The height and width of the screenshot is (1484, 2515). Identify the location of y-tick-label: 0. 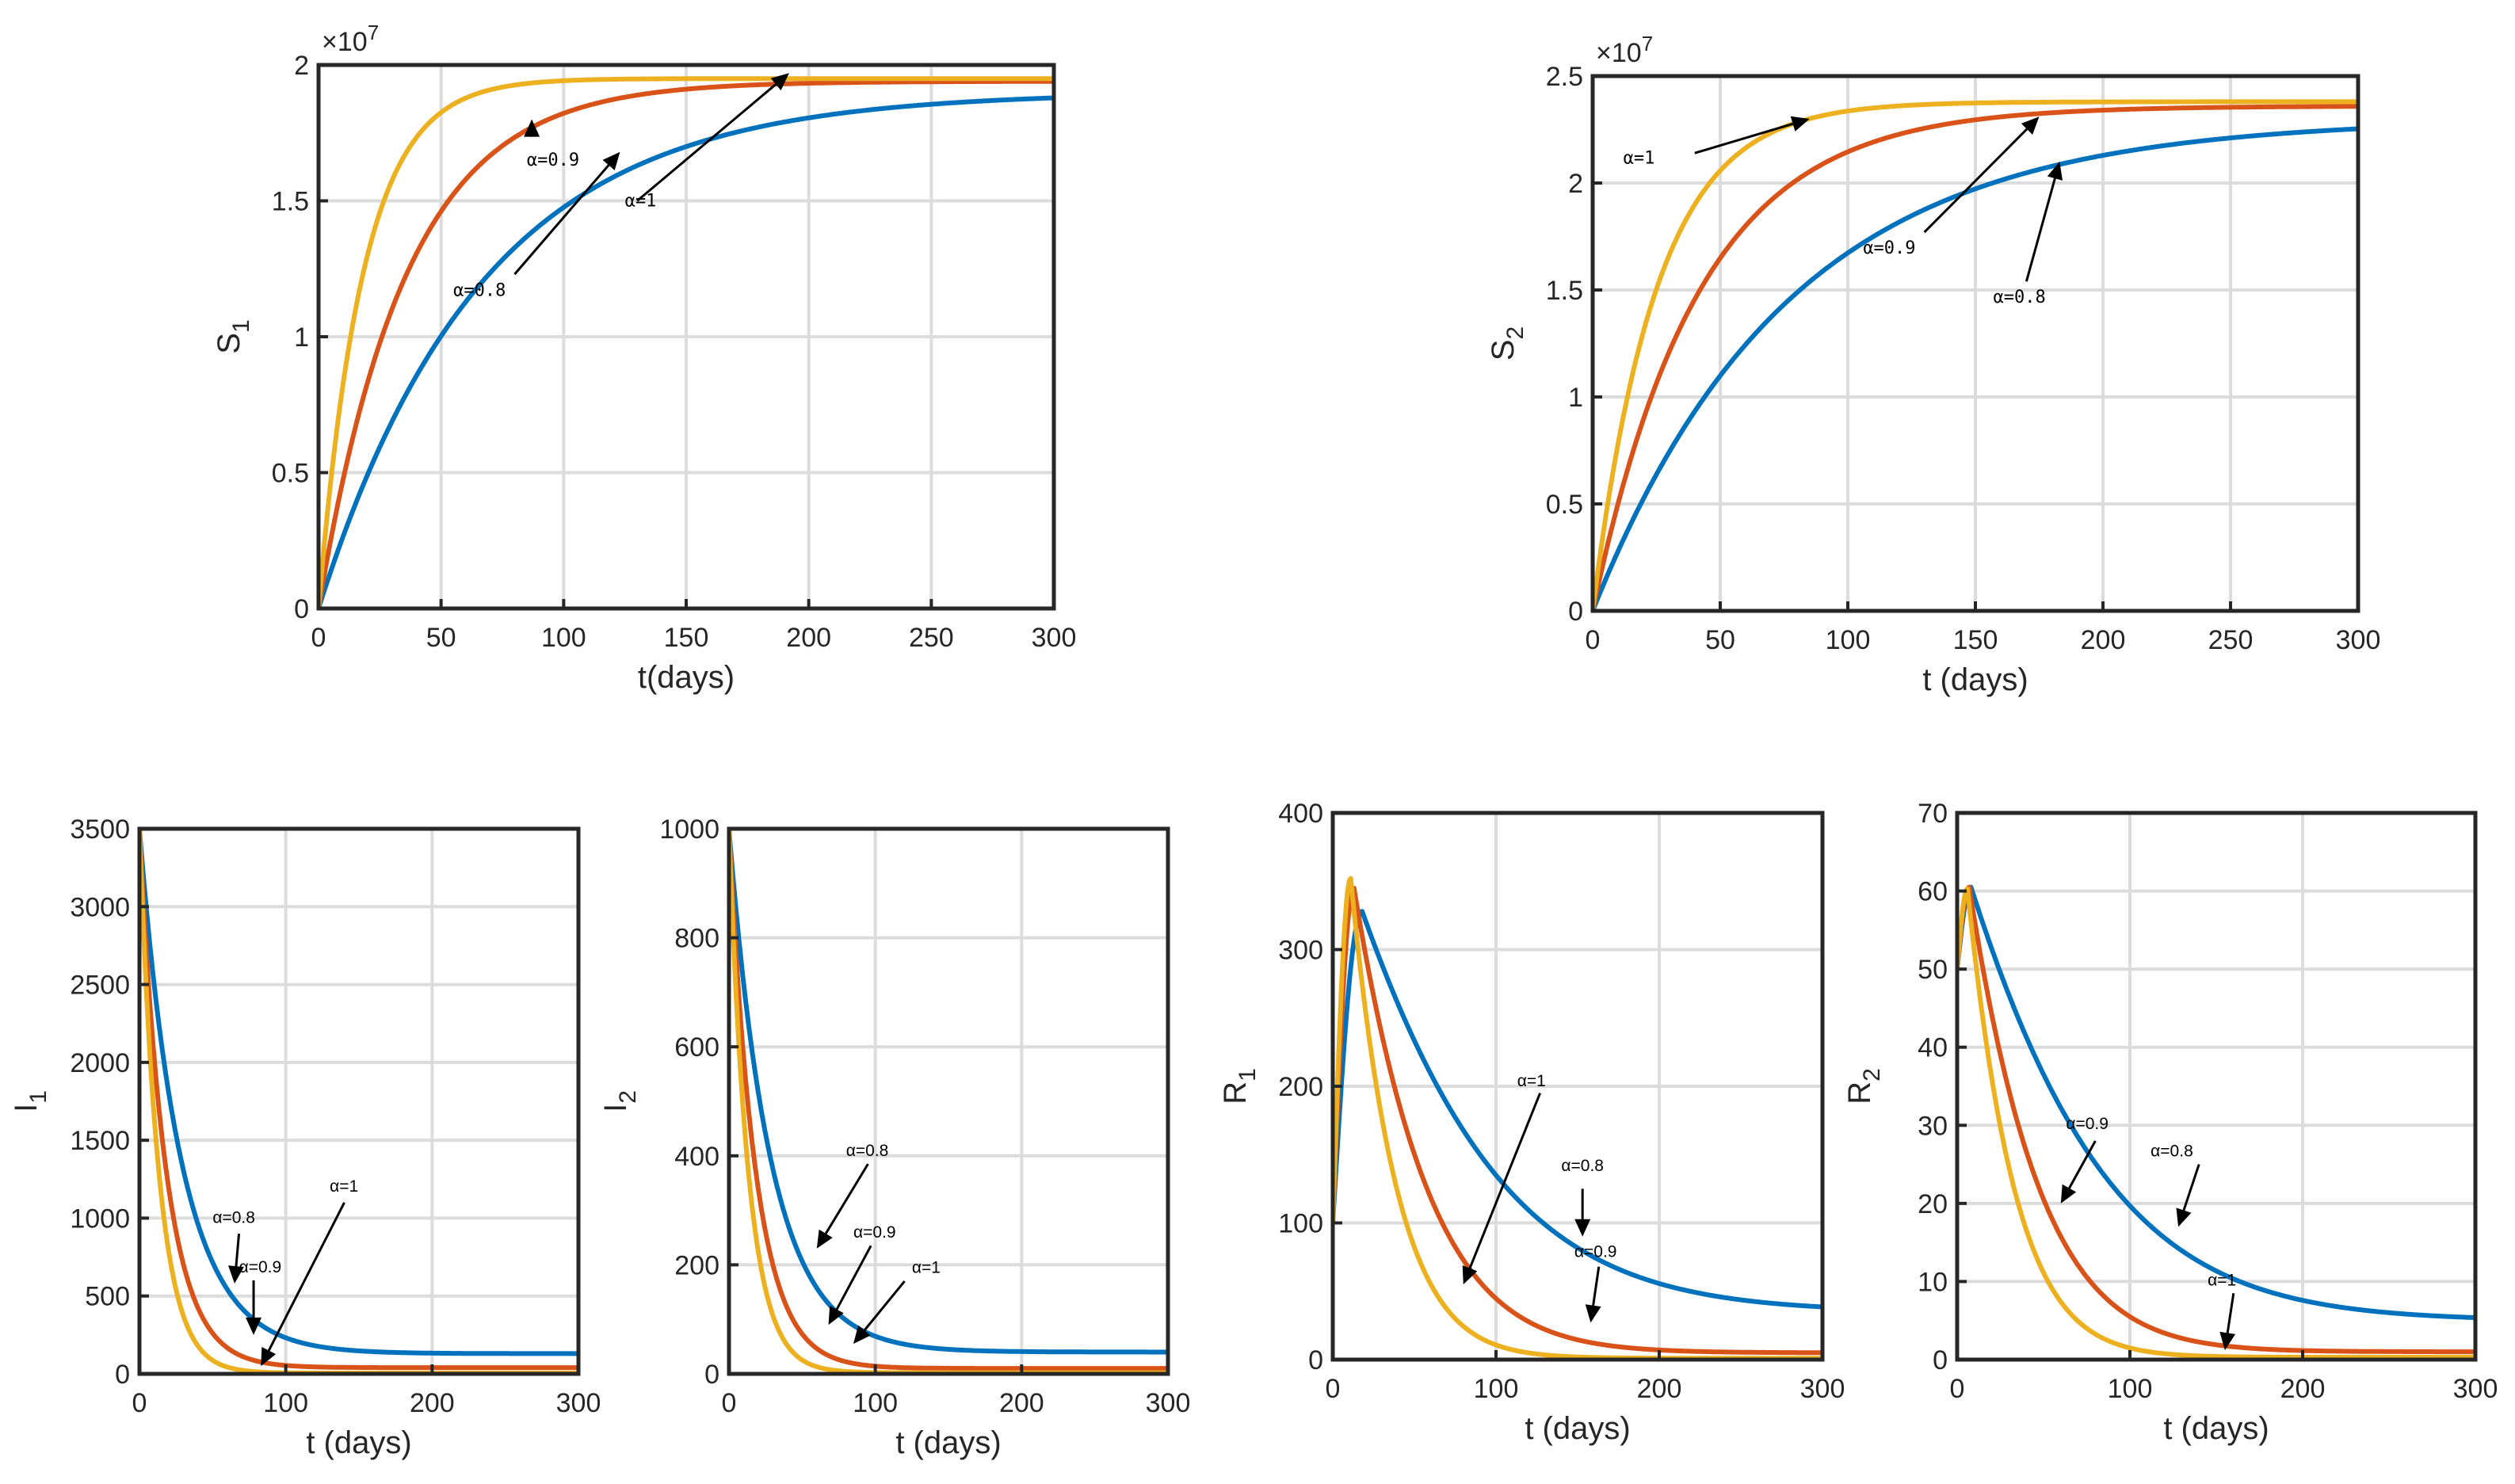
(122, 1375).